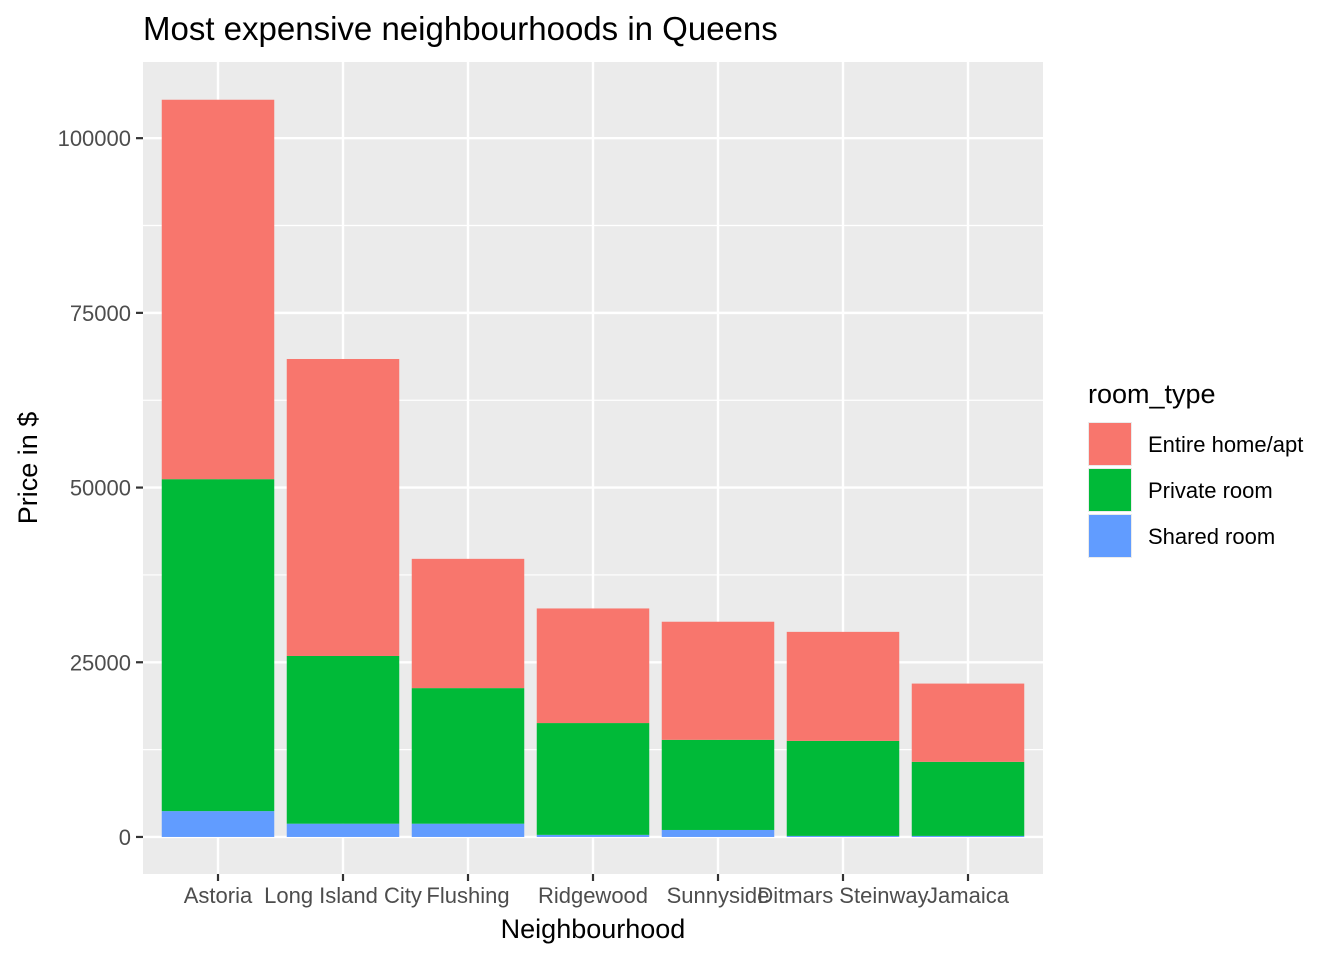 This screenshot has height=960, width=1344. What do you see at coordinates (218, 895) in the screenshot?
I see `x-tick-label: Astoria` at bounding box center [218, 895].